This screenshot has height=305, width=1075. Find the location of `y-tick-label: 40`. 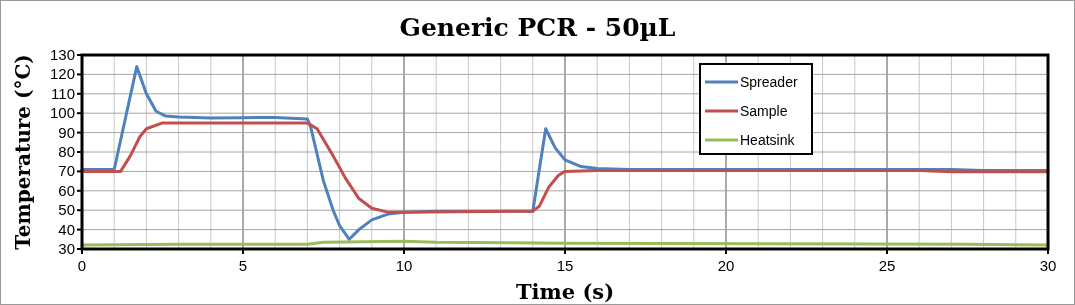

y-tick-label: 40 is located at coordinates (66, 229).